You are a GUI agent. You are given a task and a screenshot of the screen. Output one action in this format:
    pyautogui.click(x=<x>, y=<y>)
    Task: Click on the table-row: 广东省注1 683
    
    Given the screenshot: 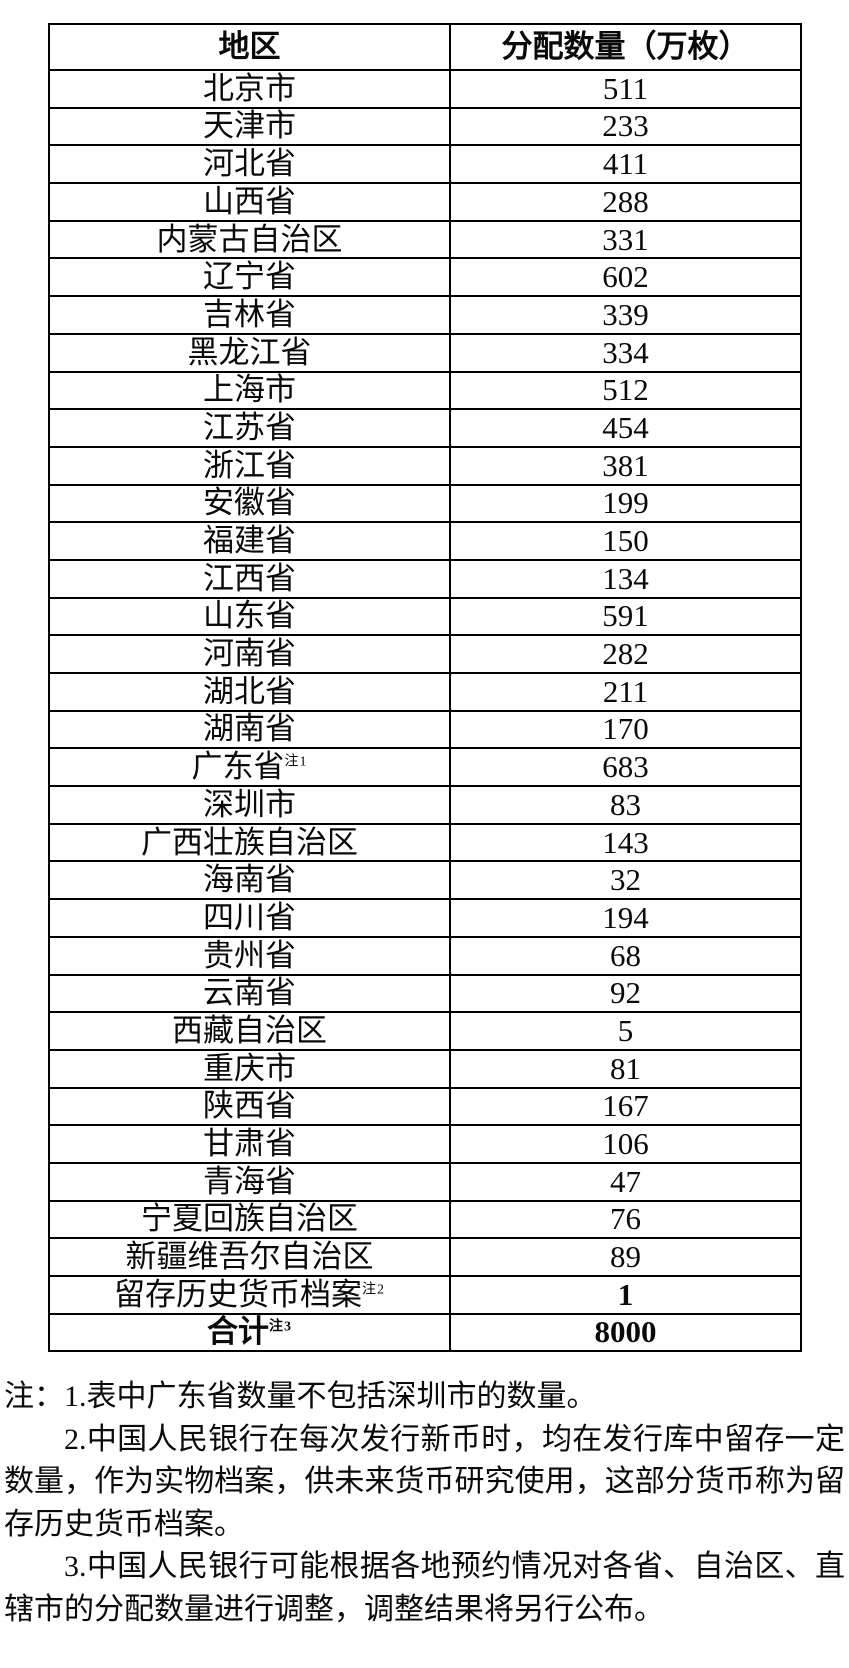 What is the action you would take?
    pyautogui.click(x=425, y=767)
    